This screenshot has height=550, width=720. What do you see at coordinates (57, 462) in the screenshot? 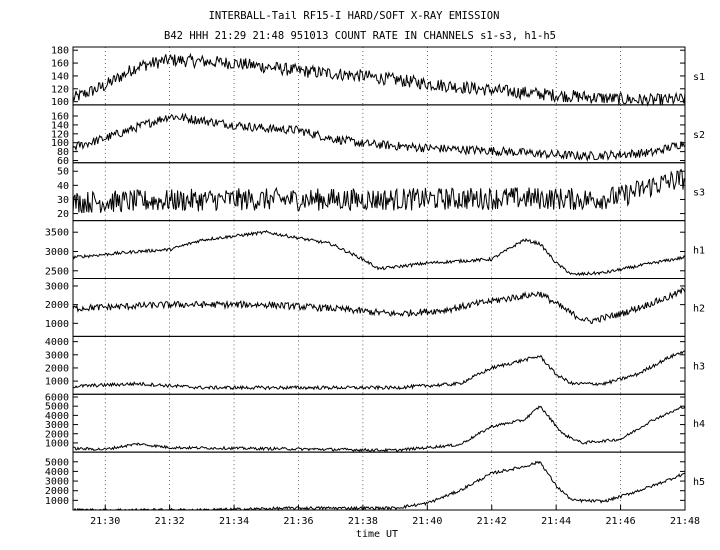
I see `y-tick-label-h5-5000: 5000` at bounding box center [57, 462].